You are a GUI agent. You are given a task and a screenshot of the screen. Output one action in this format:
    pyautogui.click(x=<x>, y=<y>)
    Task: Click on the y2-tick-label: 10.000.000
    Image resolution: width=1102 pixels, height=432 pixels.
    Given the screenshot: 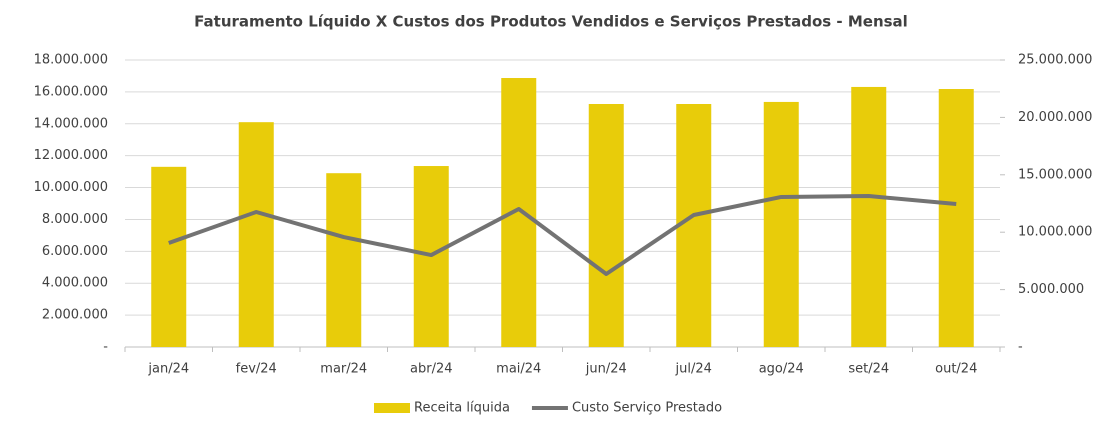 What is the action you would take?
    pyautogui.click(x=1055, y=232)
    